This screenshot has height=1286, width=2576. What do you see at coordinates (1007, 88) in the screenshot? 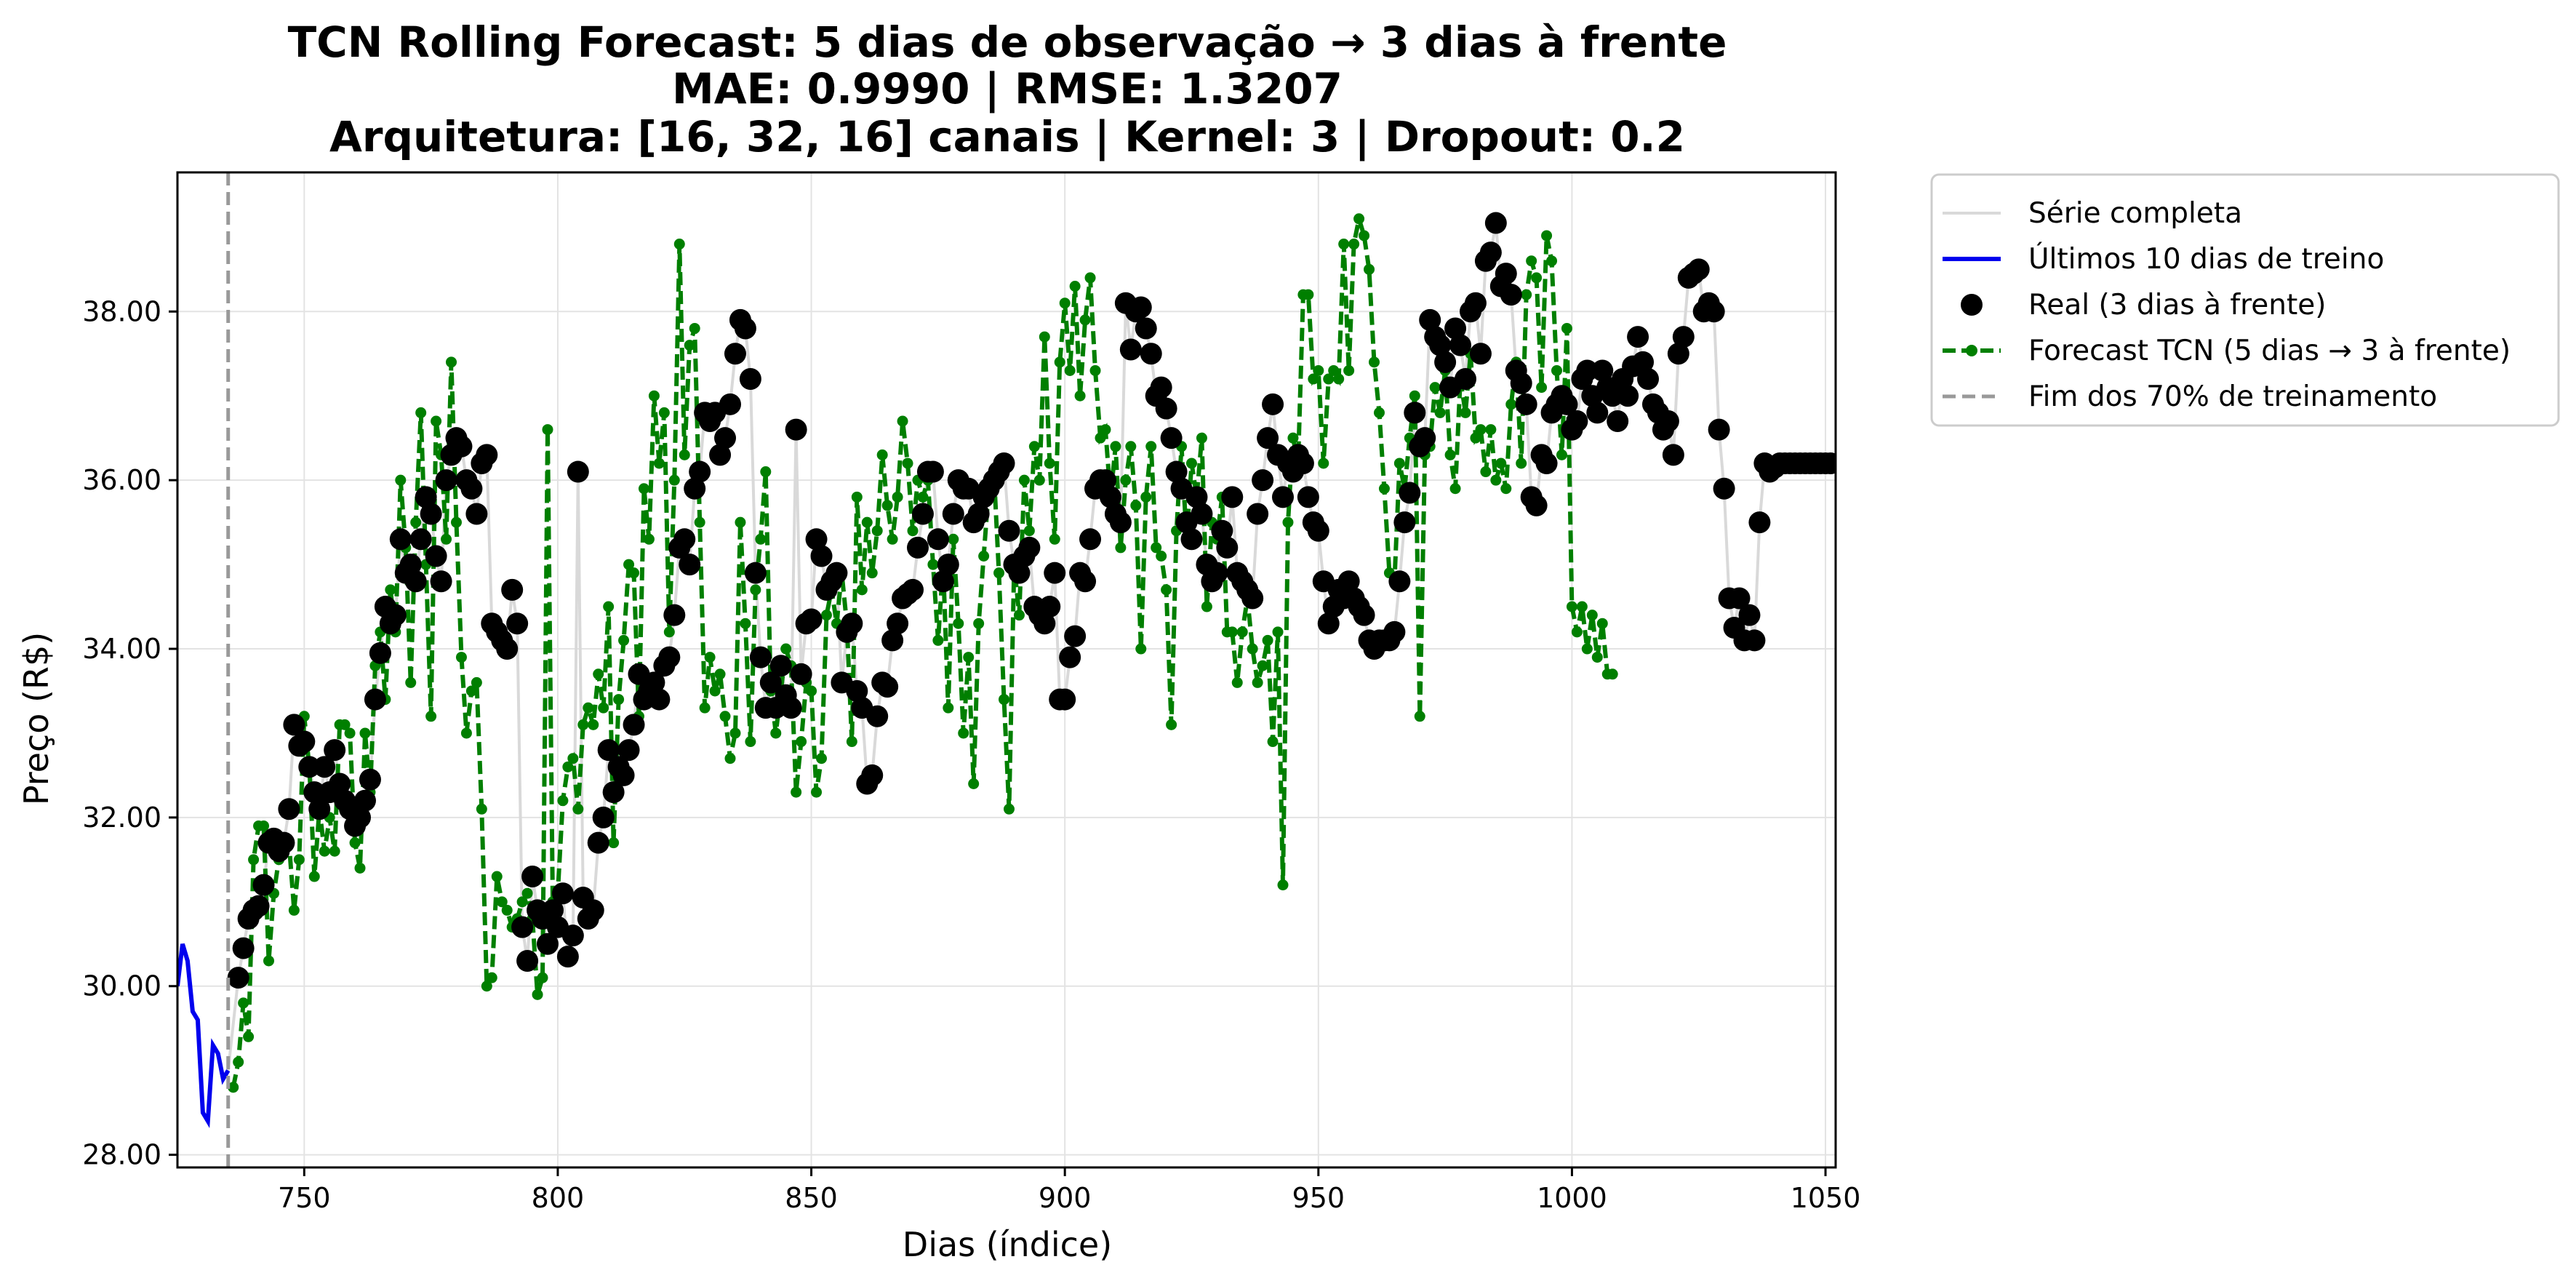
I see `title-line-2: MAE: 0.9990 | RMSE: 1.3207` at bounding box center [1007, 88].